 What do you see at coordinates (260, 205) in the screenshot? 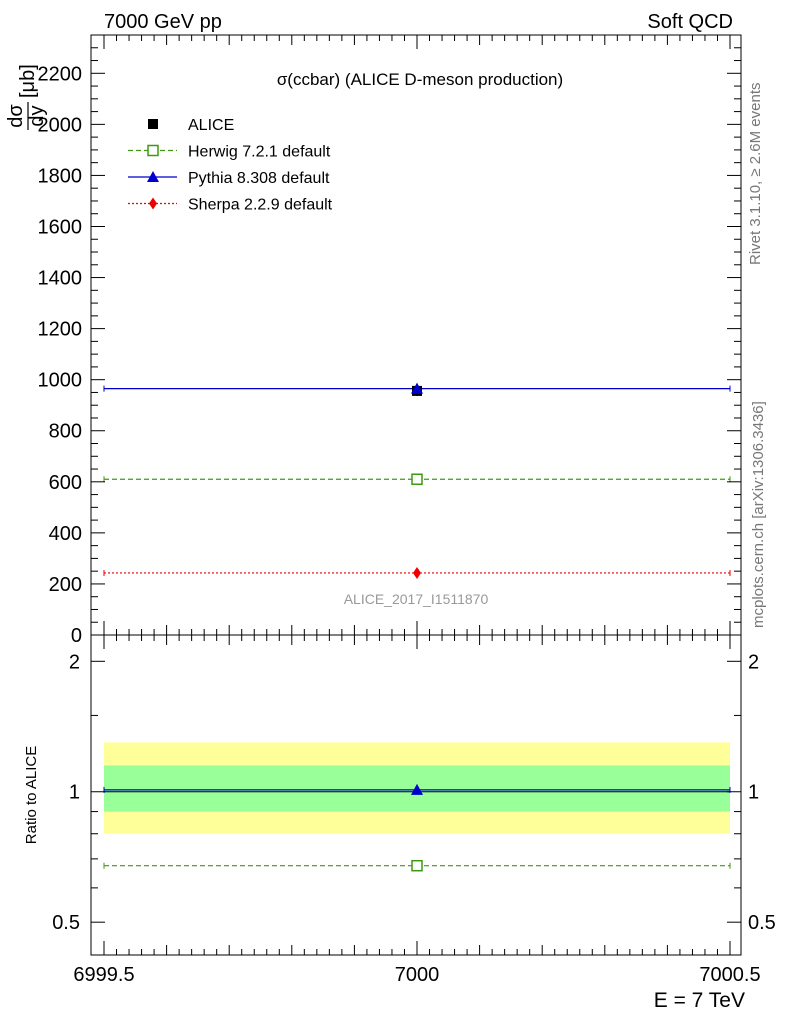
I see `legend-label: Sherpa 2.2.9 default` at bounding box center [260, 205].